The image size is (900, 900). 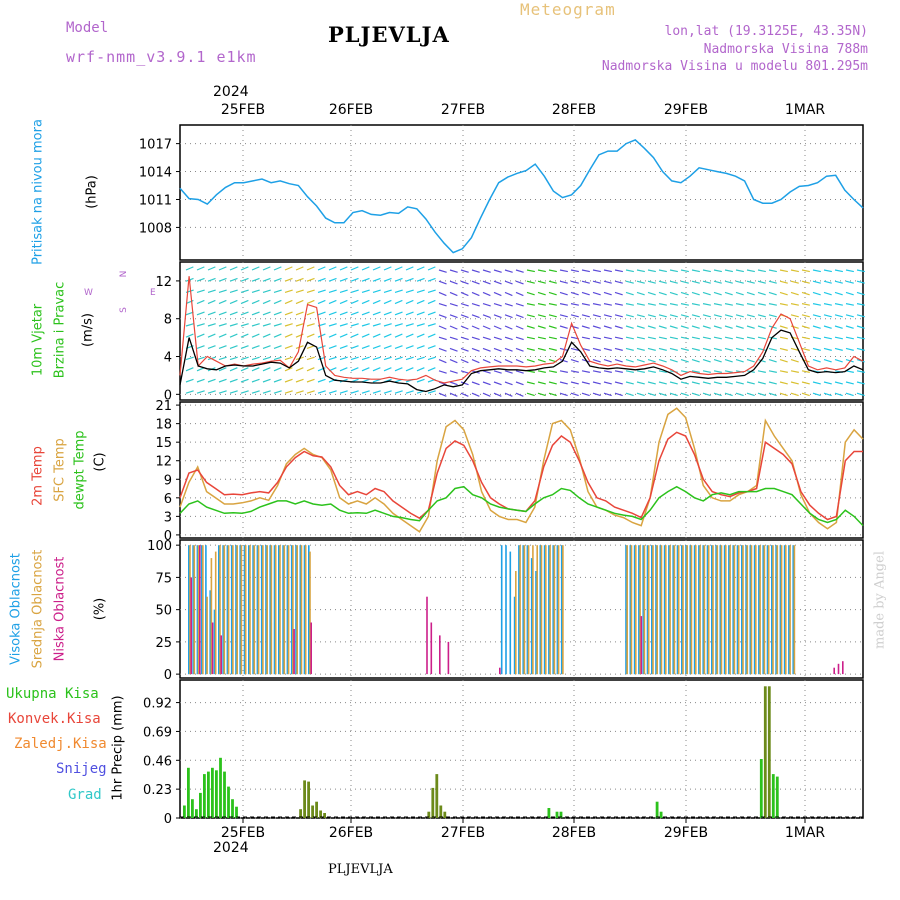 I want to click on elevation-label: Nadmorska Visina 788m, so click(x=785, y=49).